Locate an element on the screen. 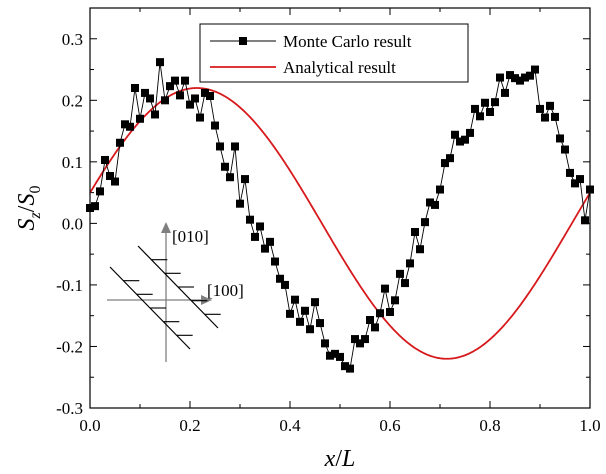 This screenshot has height=474, width=606. y-axis-title: Sz/S0 is located at coordinates (29, 208).